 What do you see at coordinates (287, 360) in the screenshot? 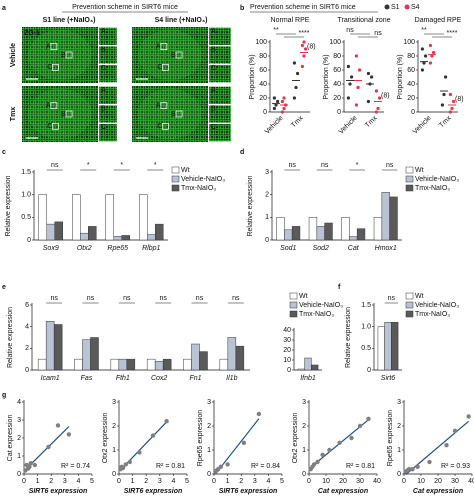
I see `y-tick-label: 10` at bounding box center [287, 360].